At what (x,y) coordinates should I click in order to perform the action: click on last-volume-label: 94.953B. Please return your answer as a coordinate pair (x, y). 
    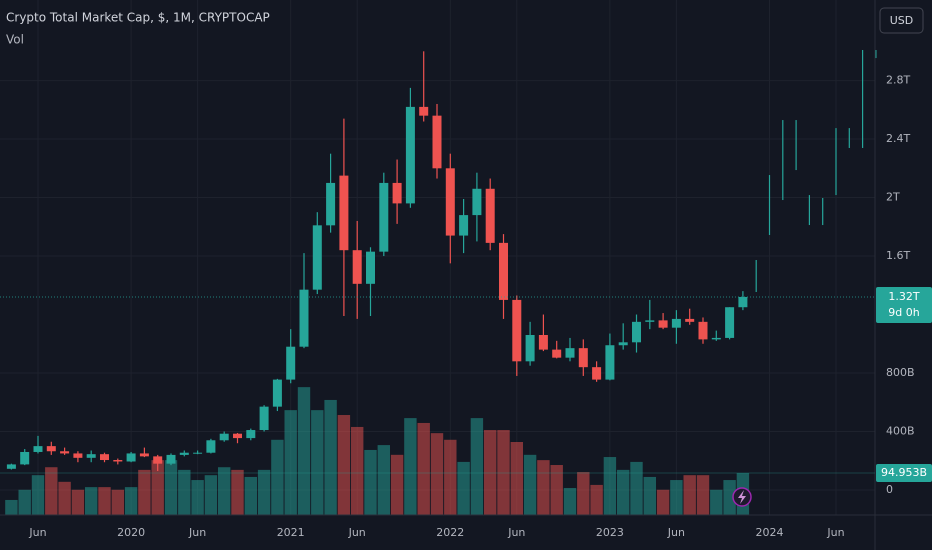
    Looking at the image, I should click on (904, 472).